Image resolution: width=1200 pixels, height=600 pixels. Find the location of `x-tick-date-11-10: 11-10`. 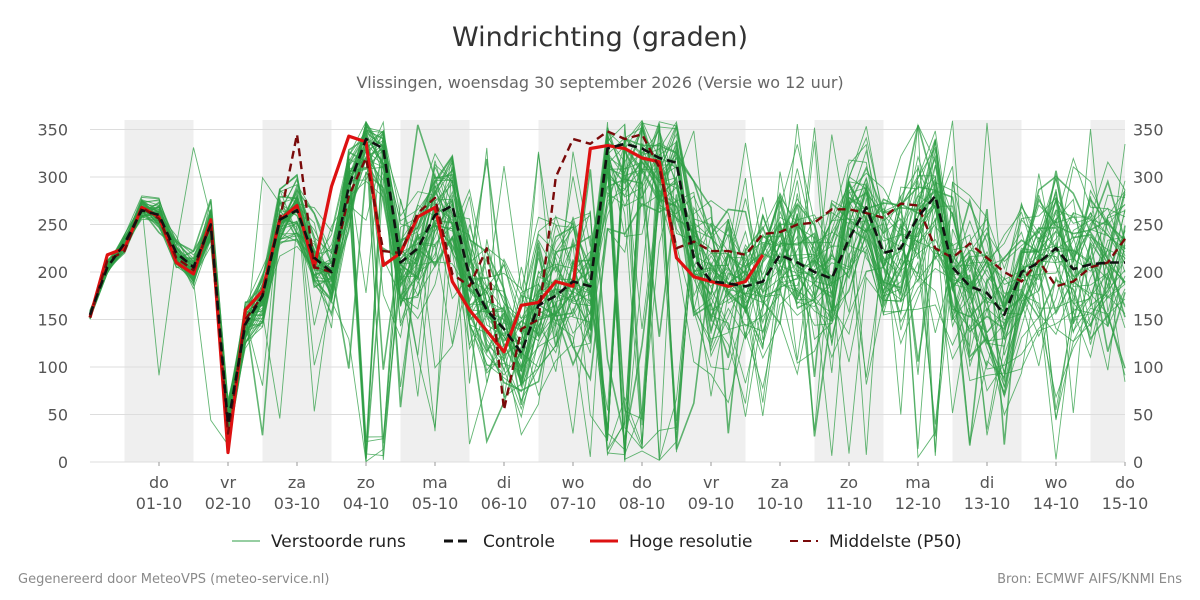

x-tick-date-11-10: 11-10 is located at coordinates (849, 503).